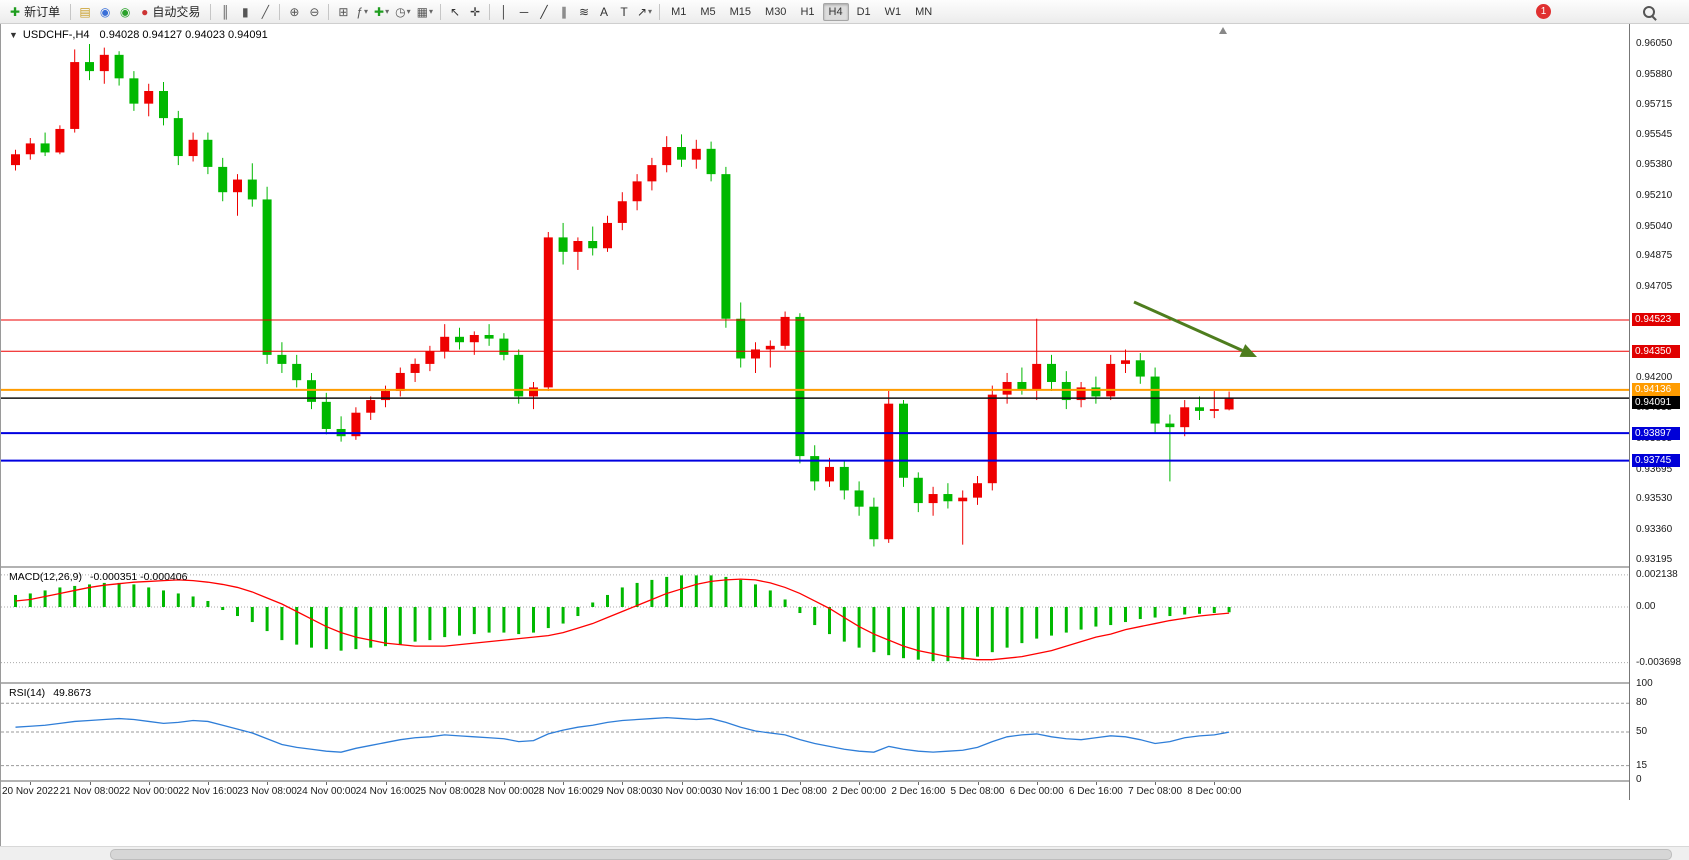  Describe the element at coordinates (563, 11) in the screenshot. I see `channel-icon: ∥` at that location.